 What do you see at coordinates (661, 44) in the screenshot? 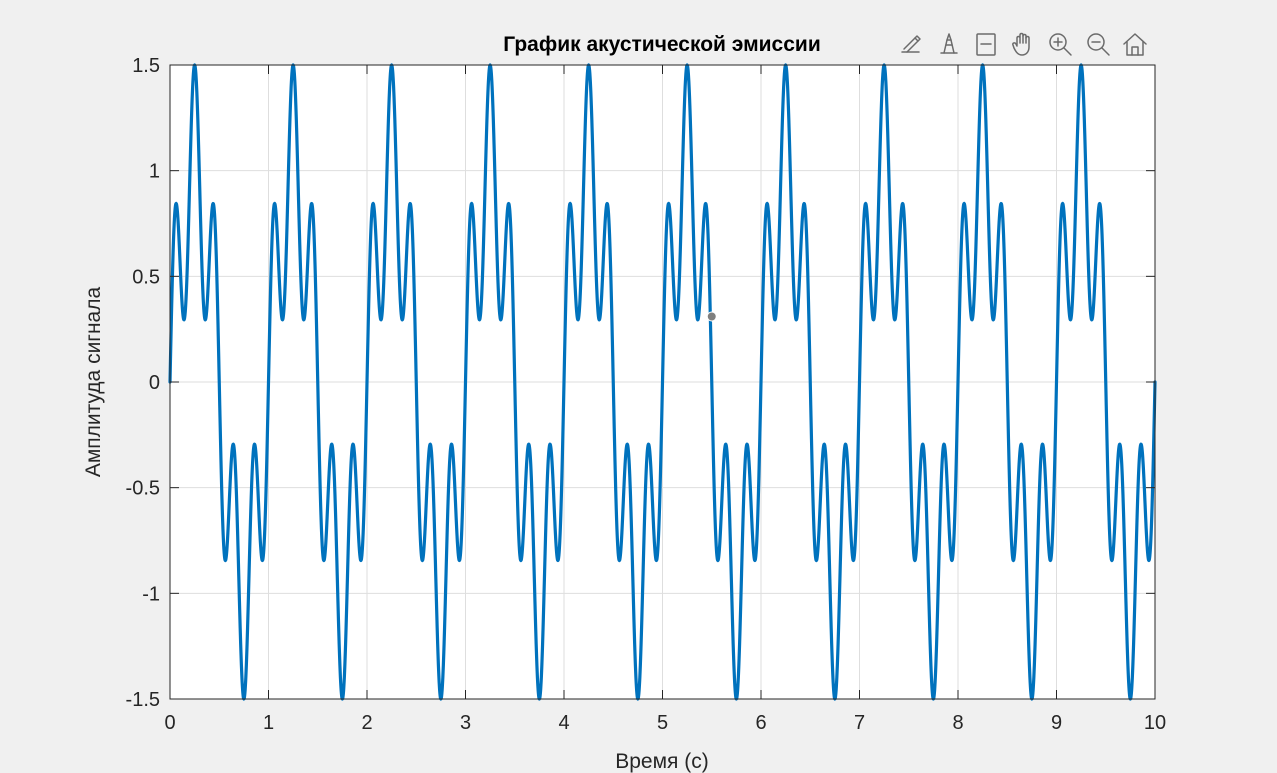
I see `chart-title: График акустической эмиссии` at bounding box center [661, 44].